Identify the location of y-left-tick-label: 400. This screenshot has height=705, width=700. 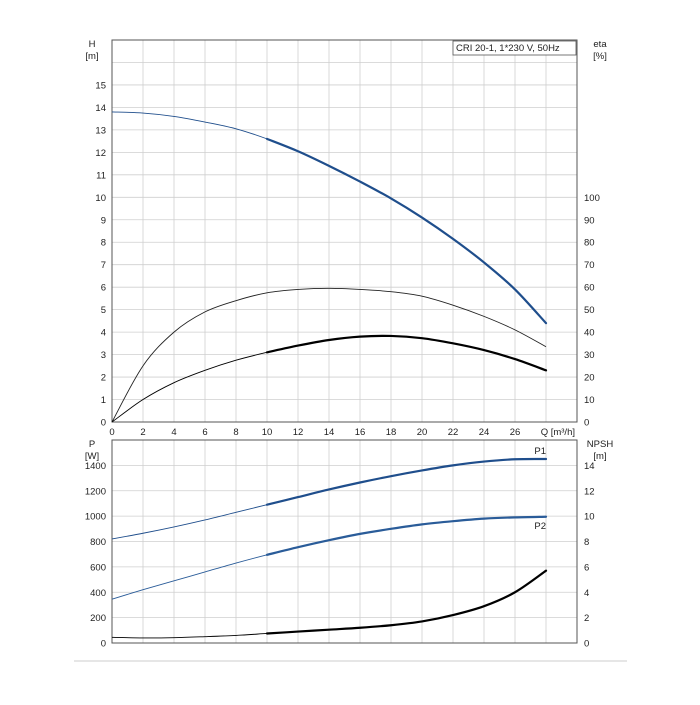
(98, 593).